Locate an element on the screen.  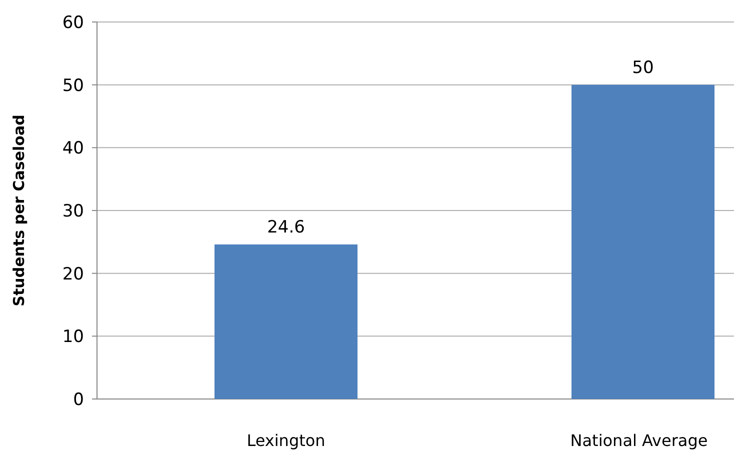
y-tick-label: 60 is located at coordinates (73, 22).